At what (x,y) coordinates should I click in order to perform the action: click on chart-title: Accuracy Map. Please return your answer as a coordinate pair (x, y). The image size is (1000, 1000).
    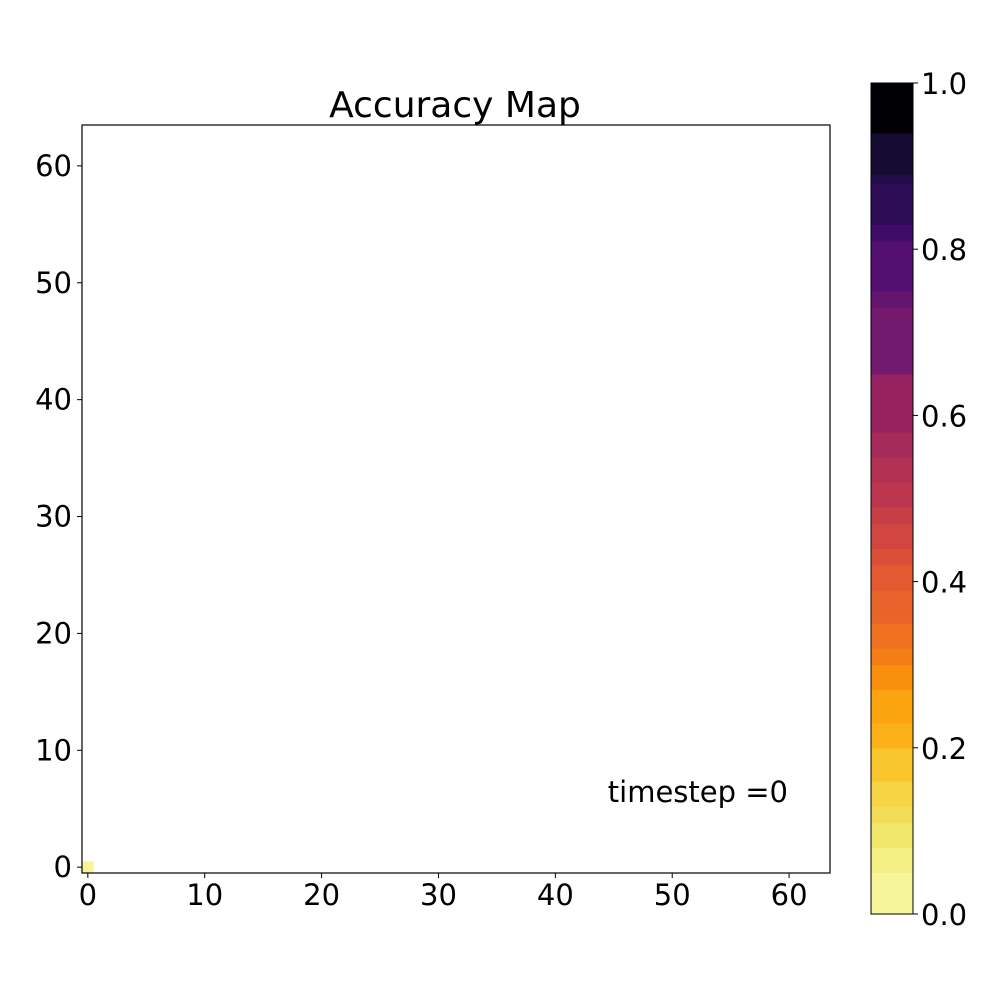
    Looking at the image, I should click on (455, 105).